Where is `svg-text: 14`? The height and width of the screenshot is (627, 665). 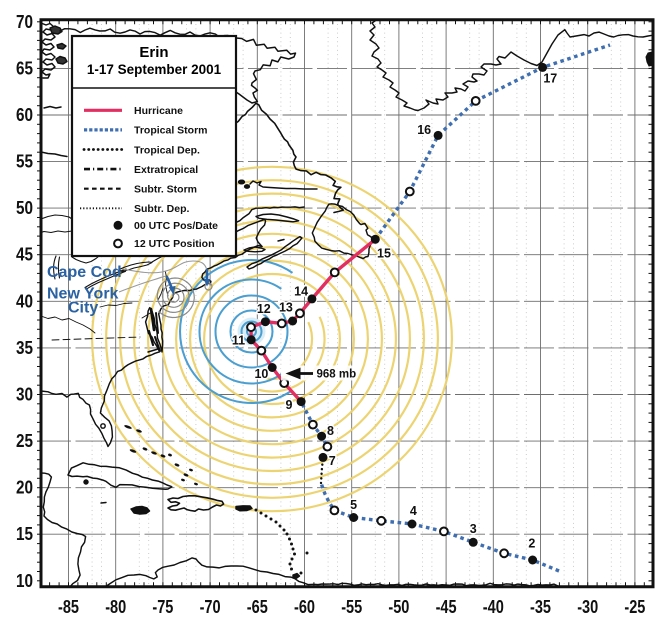 svg-text: 14 is located at coordinates (301, 292).